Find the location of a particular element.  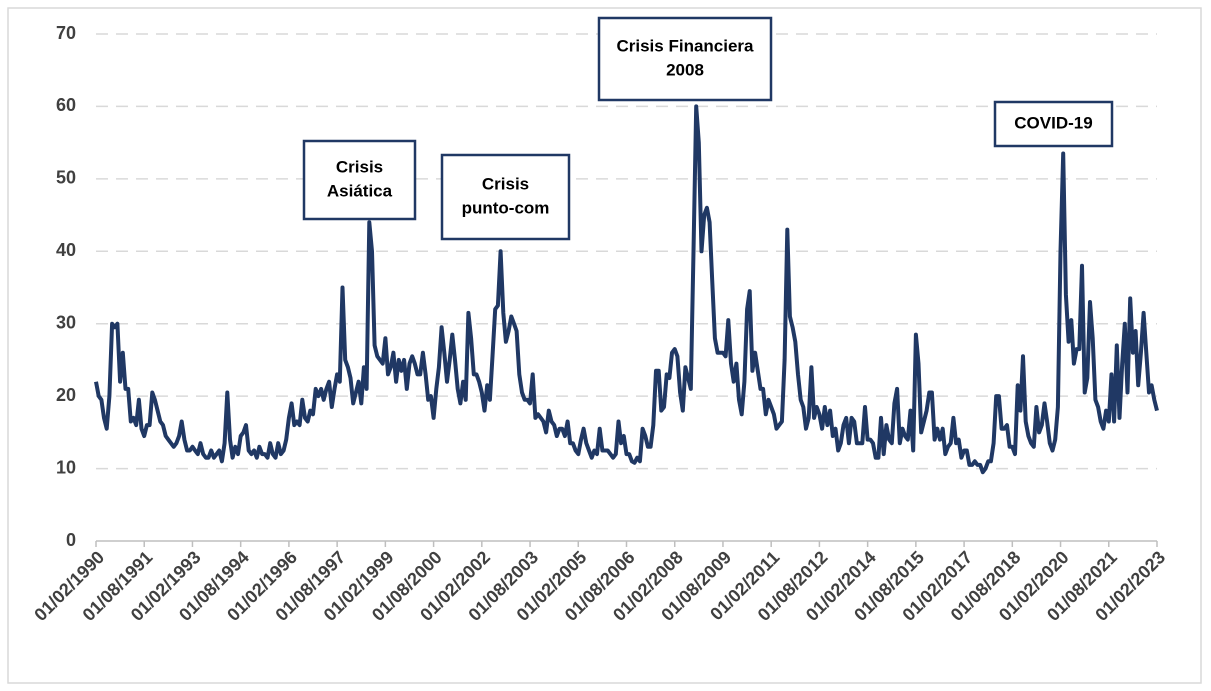

annotation-text: COVID-19 is located at coordinates (1053, 122).